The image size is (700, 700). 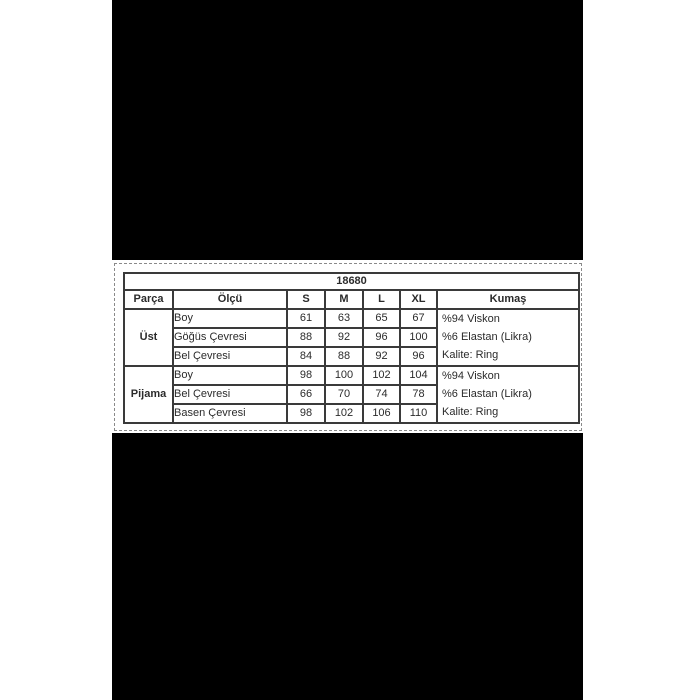 I want to click on size-value-m: 102, so click(x=344, y=413).